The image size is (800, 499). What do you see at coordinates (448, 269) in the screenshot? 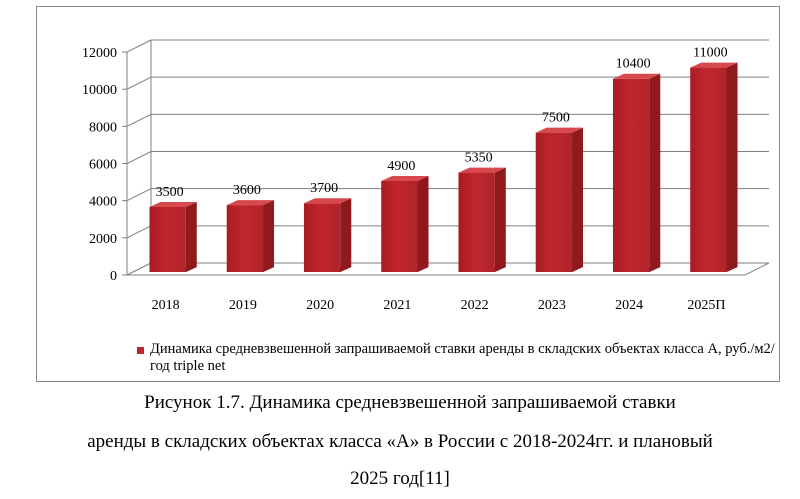
I see `chart-floor` at bounding box center [448, 269].